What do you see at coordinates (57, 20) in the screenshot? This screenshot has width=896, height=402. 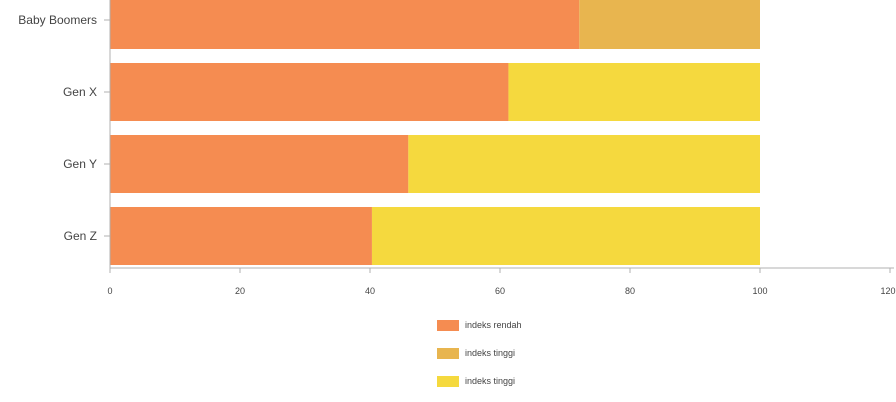 I see `category-label: Baby Boomers` at bounding box center [57, 20].